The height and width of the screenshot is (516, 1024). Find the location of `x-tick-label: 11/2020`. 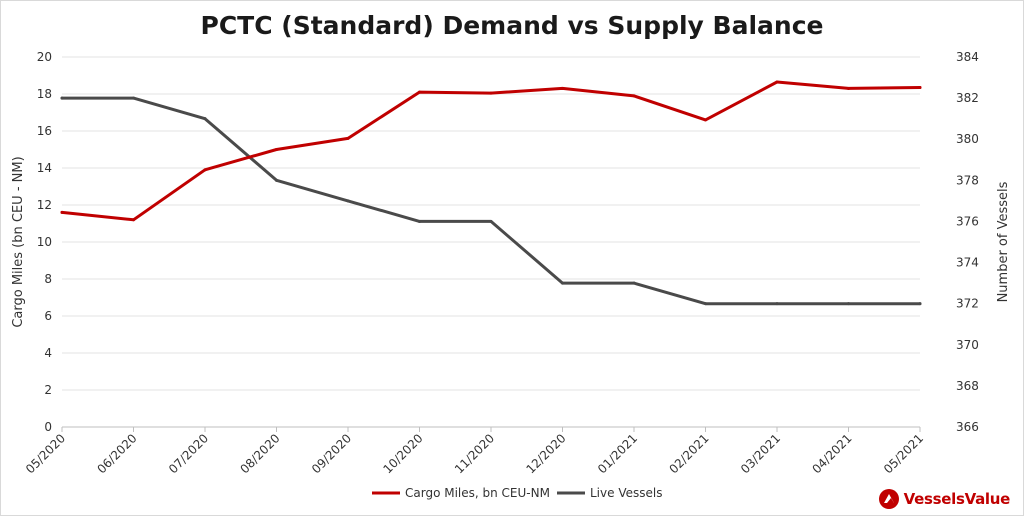

x-tick-label: 11/2020 is located at coordinates (474, 453).